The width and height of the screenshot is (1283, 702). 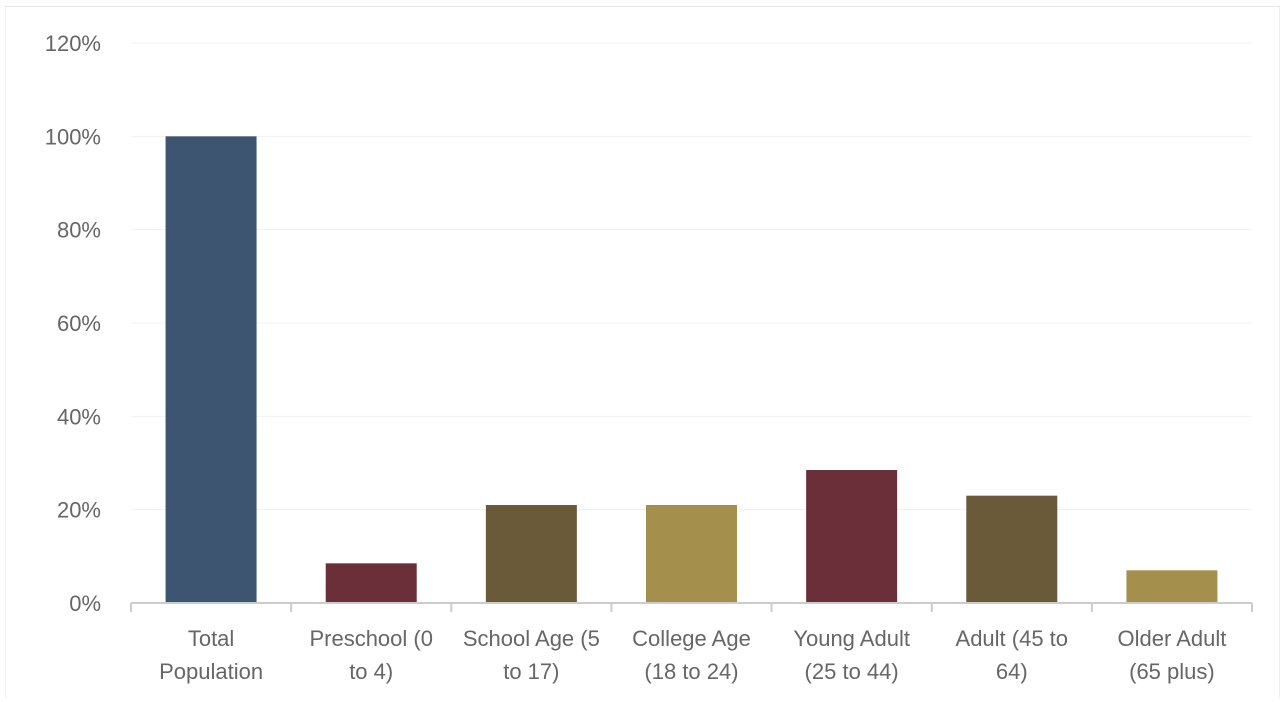 What do you see at coordinates (73, 43) in the screenshot?
I see `y-tick-label: 120%` at bounding box center [73, 43].